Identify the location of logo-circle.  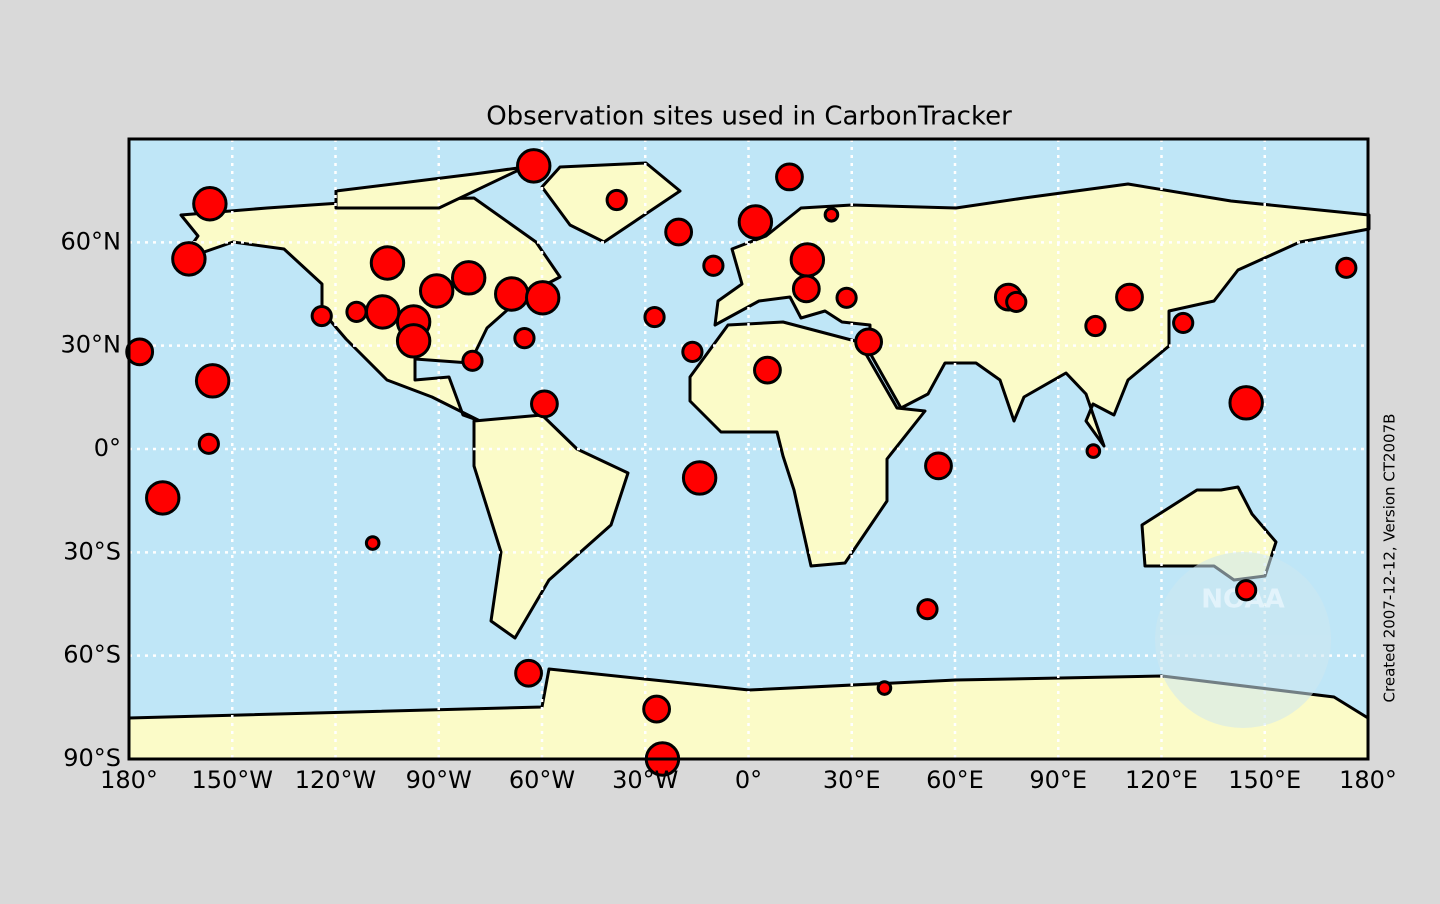
(1243, 640).